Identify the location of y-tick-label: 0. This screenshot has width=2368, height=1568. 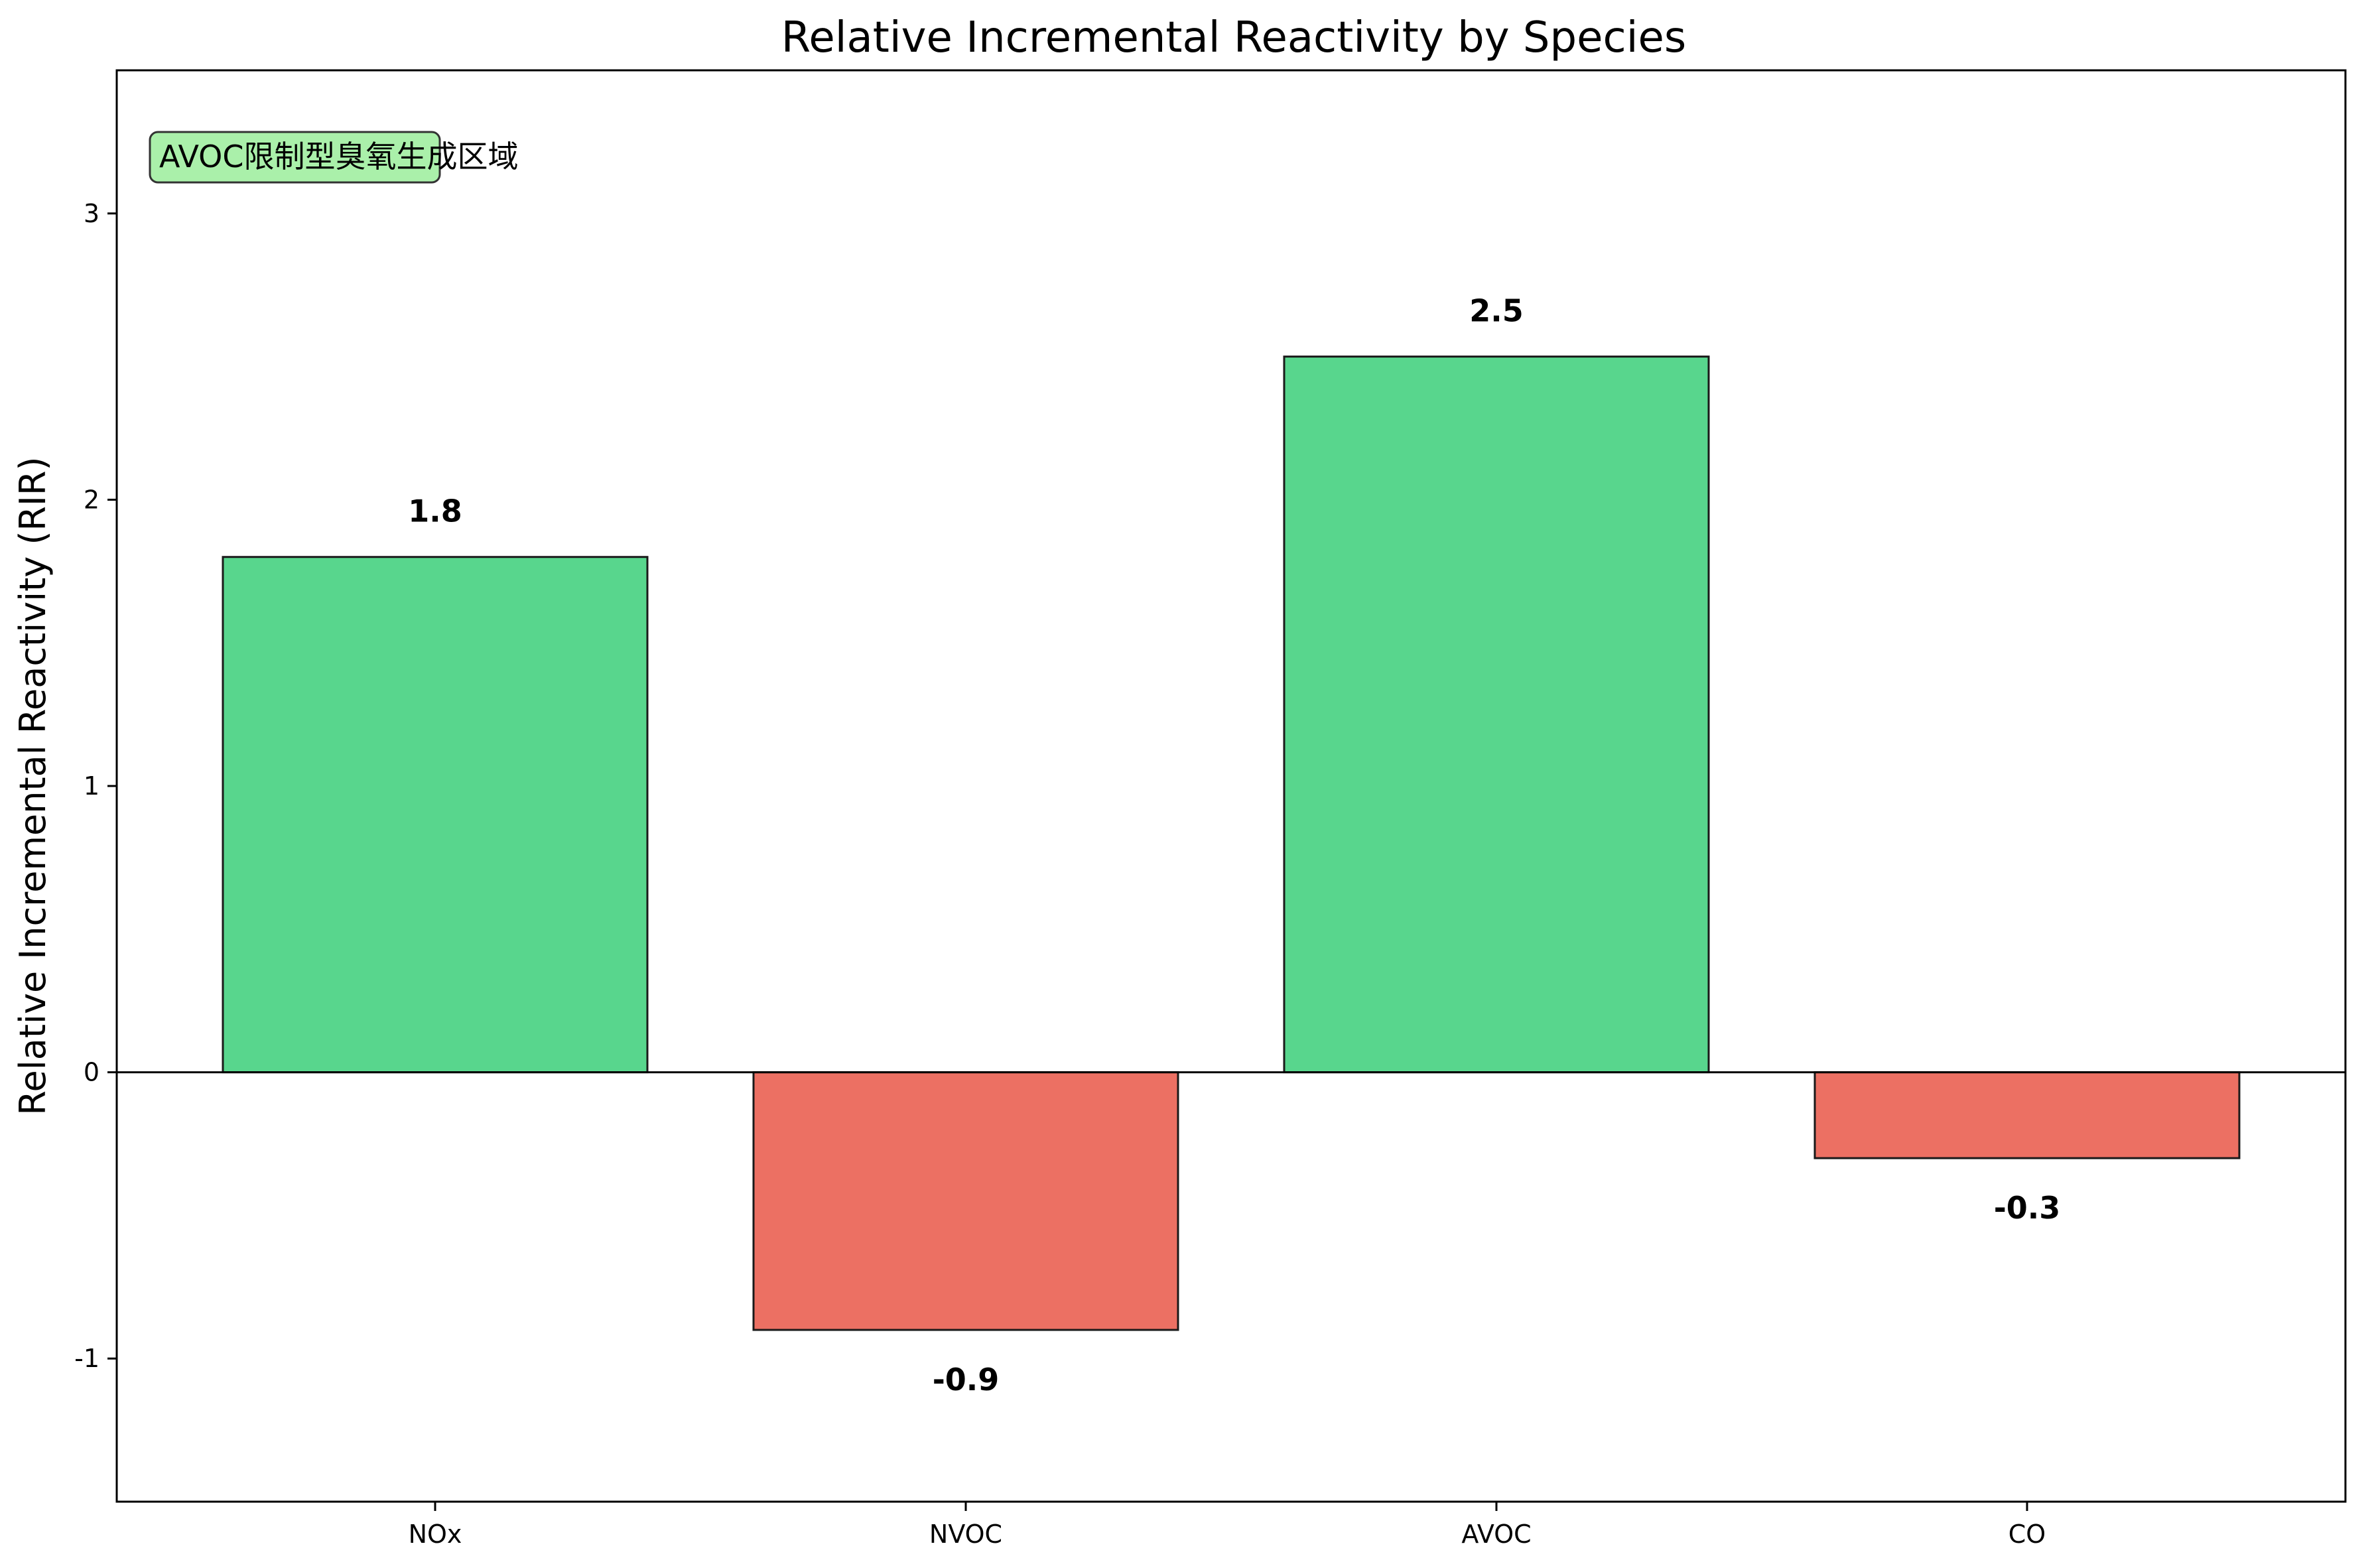
(91, 1072).